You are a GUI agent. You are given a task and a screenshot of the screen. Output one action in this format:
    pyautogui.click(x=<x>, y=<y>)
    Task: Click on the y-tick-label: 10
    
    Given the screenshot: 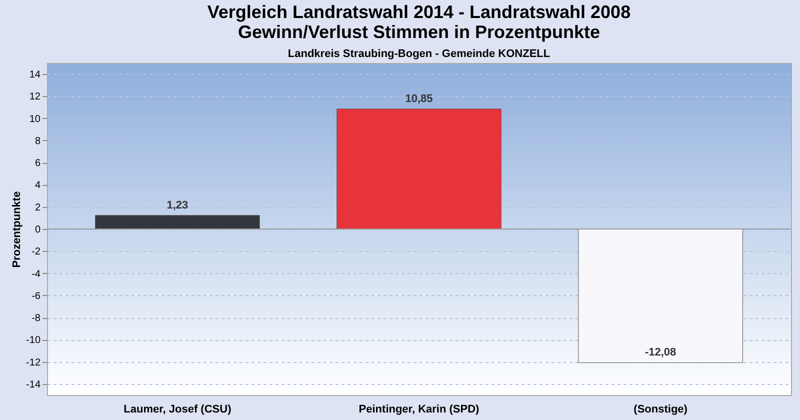 What is the action you would take?
    pyautogui.click(x=35, y=119)
    